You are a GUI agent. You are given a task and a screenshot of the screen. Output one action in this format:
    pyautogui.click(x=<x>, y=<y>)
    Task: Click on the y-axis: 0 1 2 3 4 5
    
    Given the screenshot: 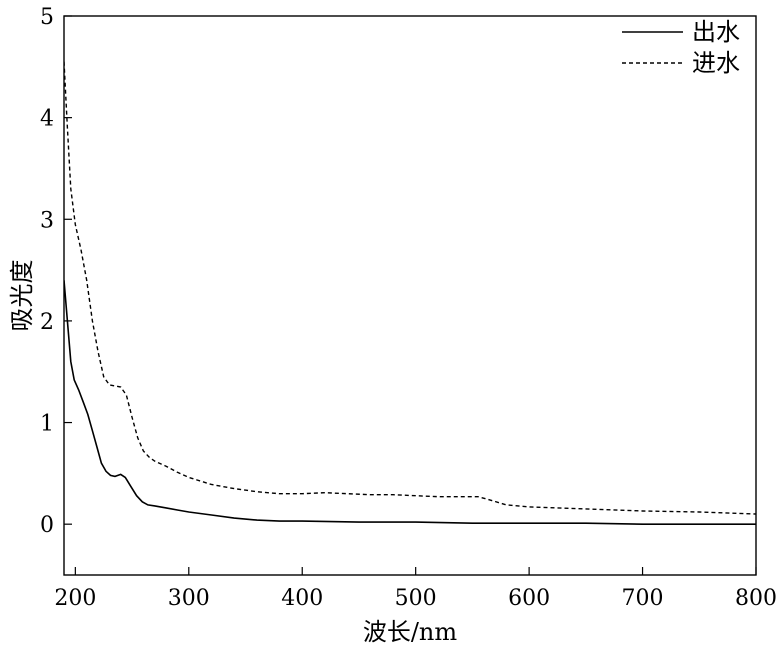 What is the action you would take?
    pyautogui.click(x=56, y=271)
    